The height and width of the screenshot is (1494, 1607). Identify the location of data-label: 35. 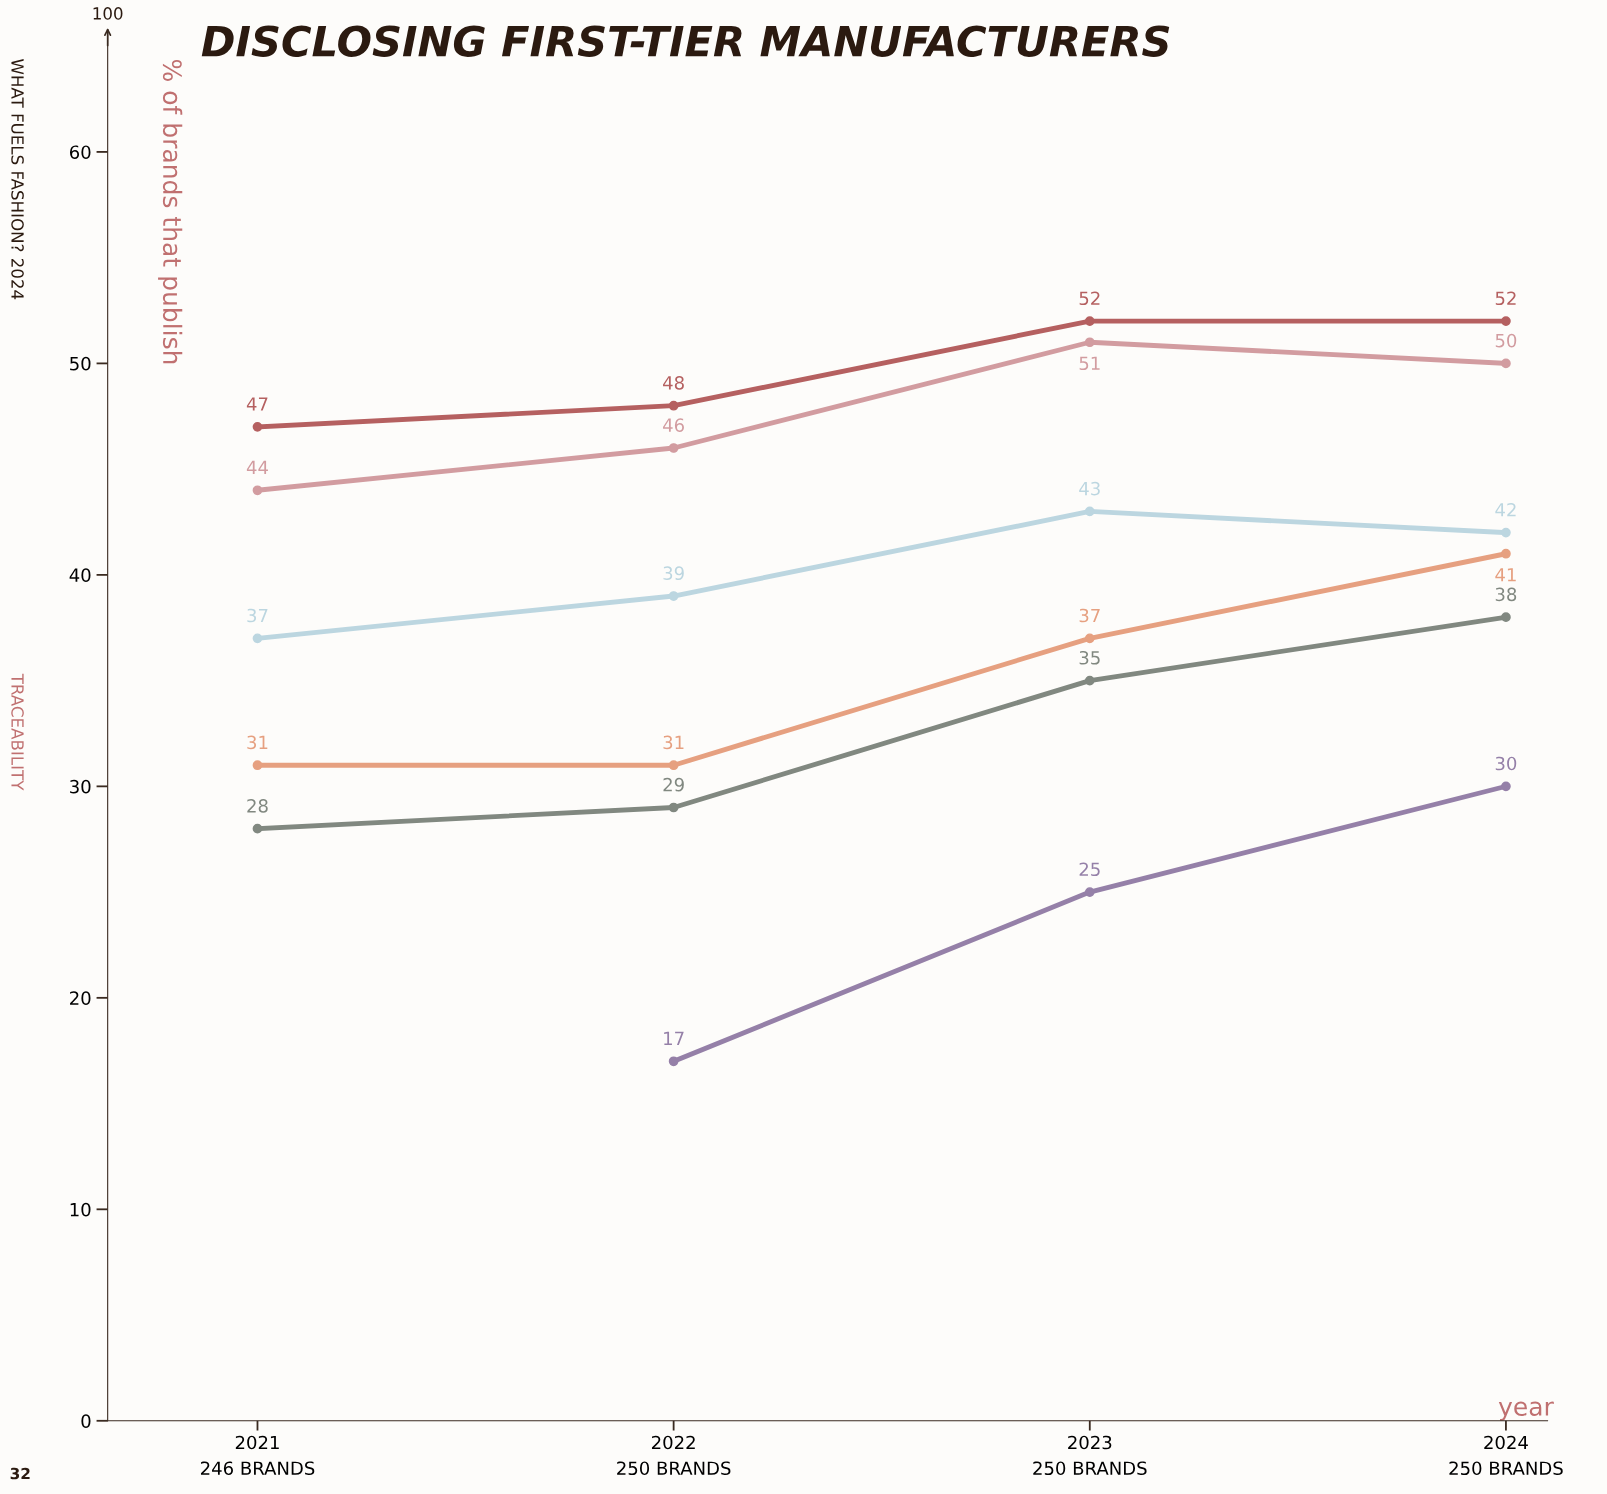
(1089, 657).